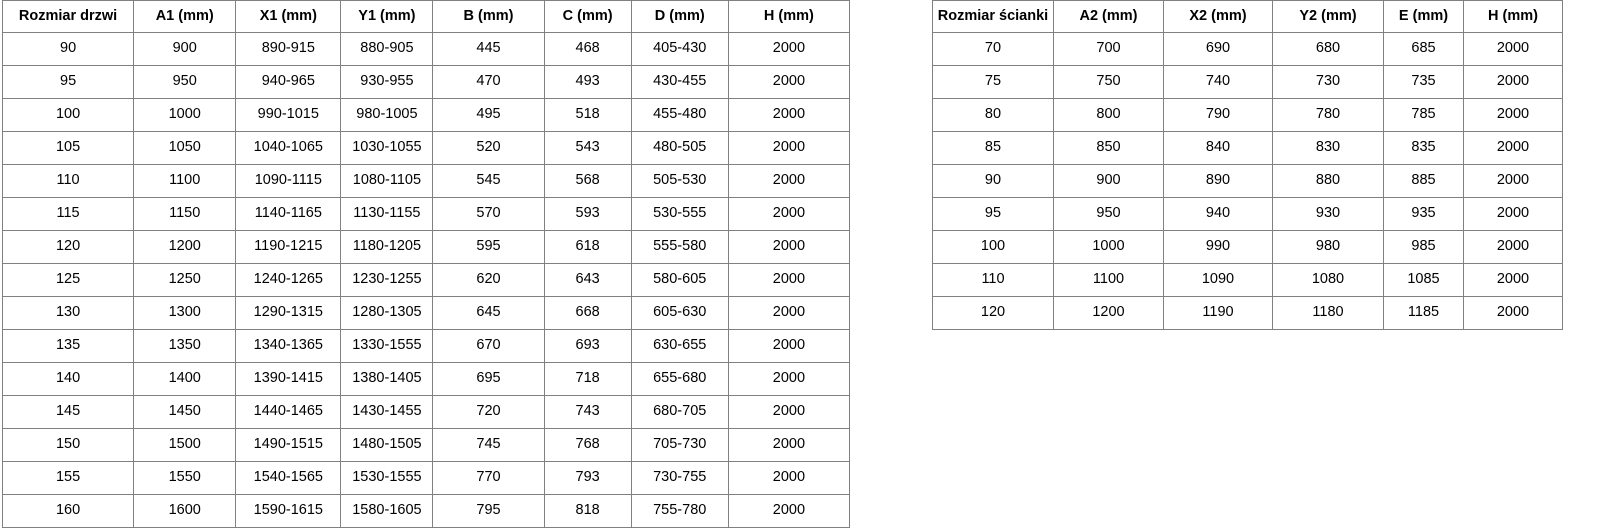  I want to click on doors-value-cell: 630-655, so click(679, 346).